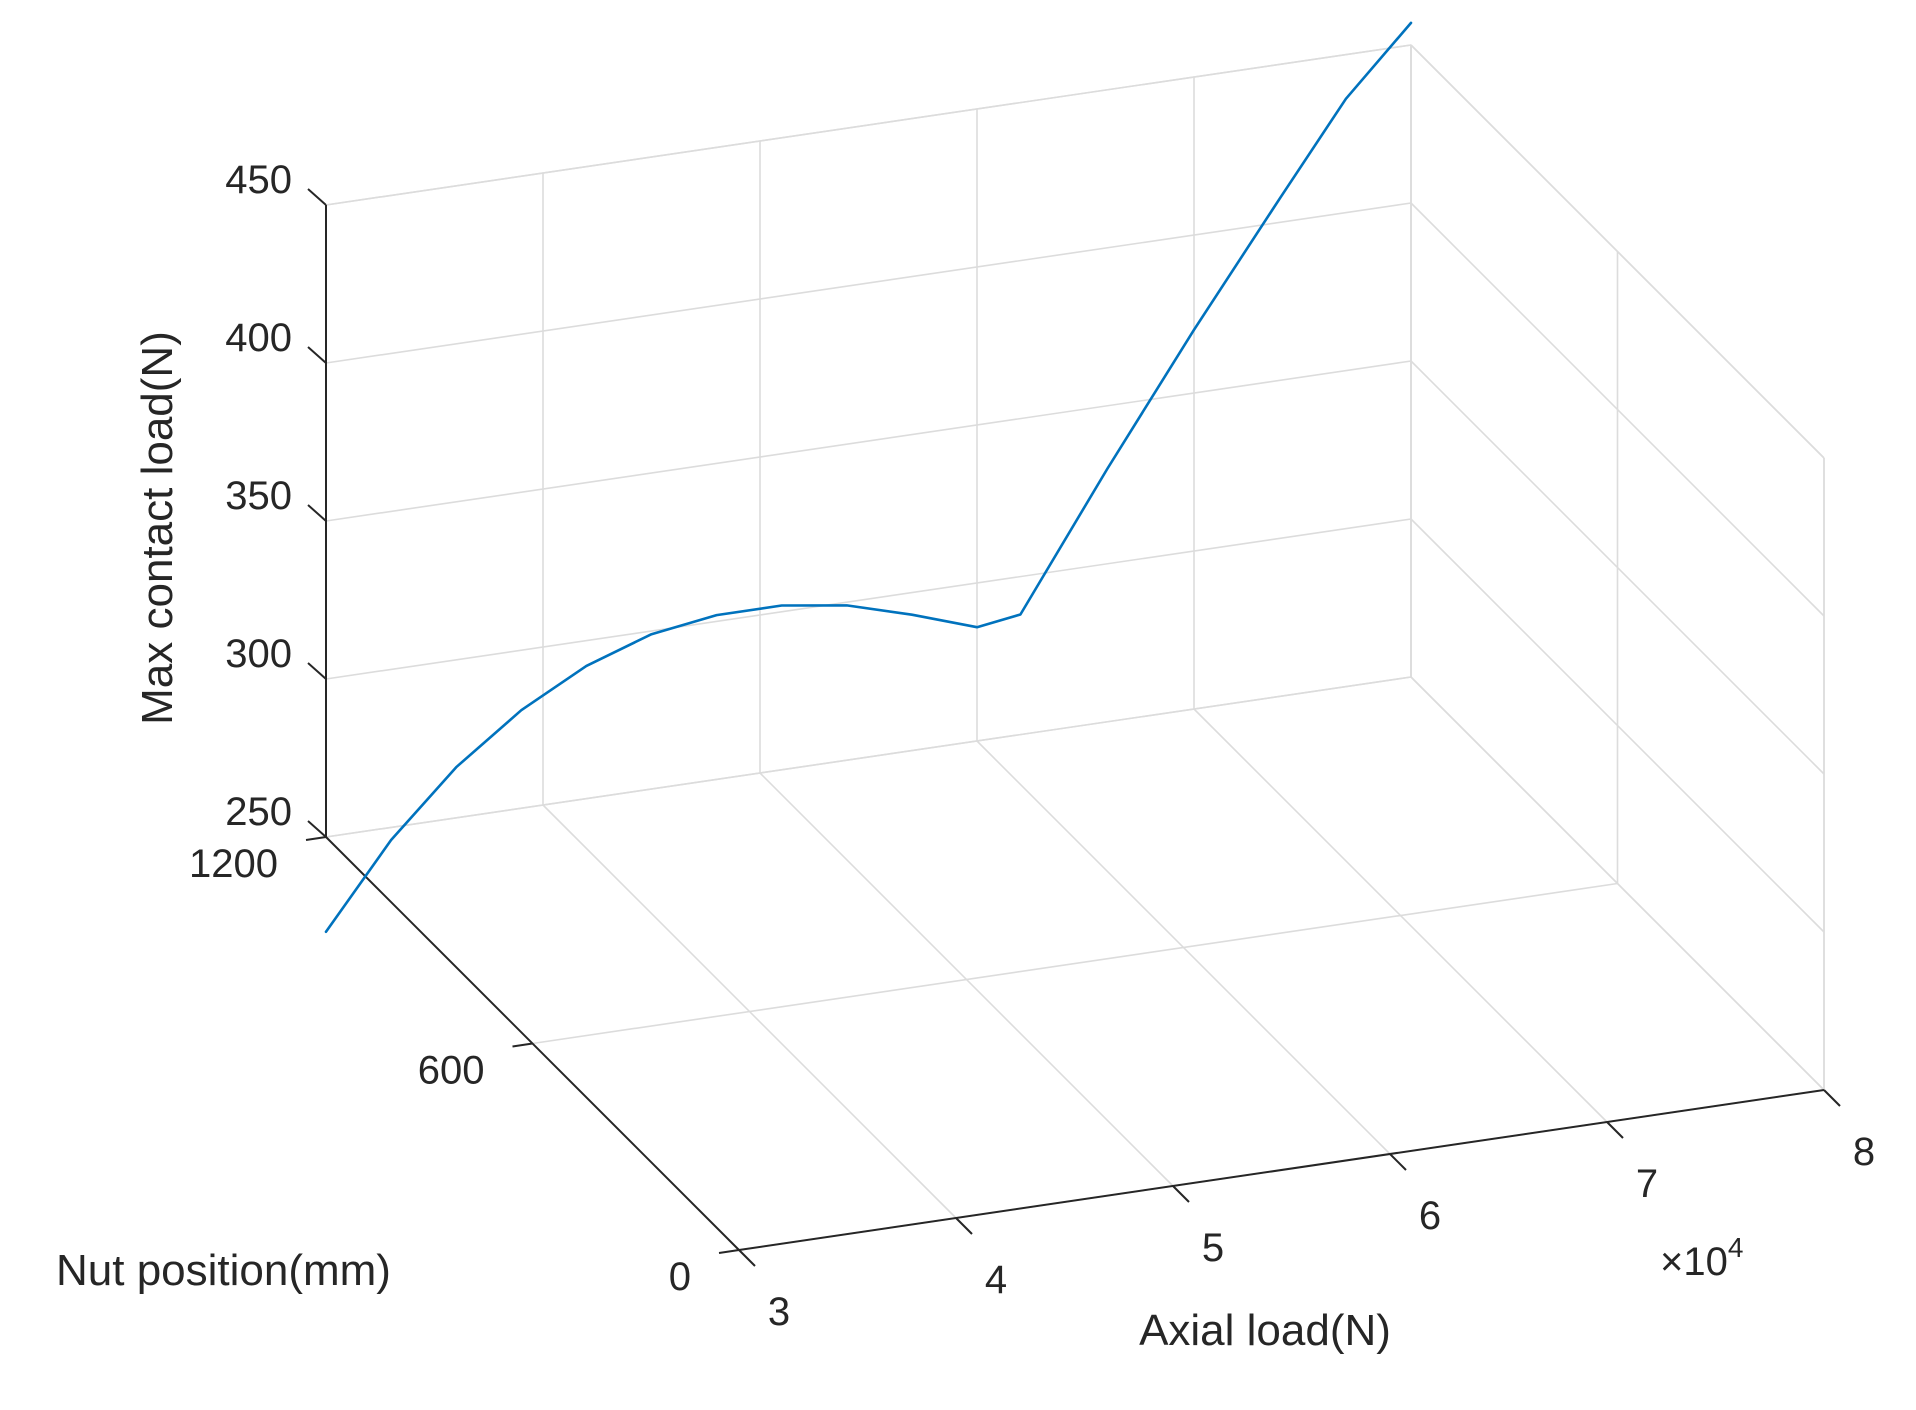 This screenshot has width=1916, height=1410. Describe the element at coordinates (1281, 1170) in the screenshot. I see `x-axis-line` at that location.